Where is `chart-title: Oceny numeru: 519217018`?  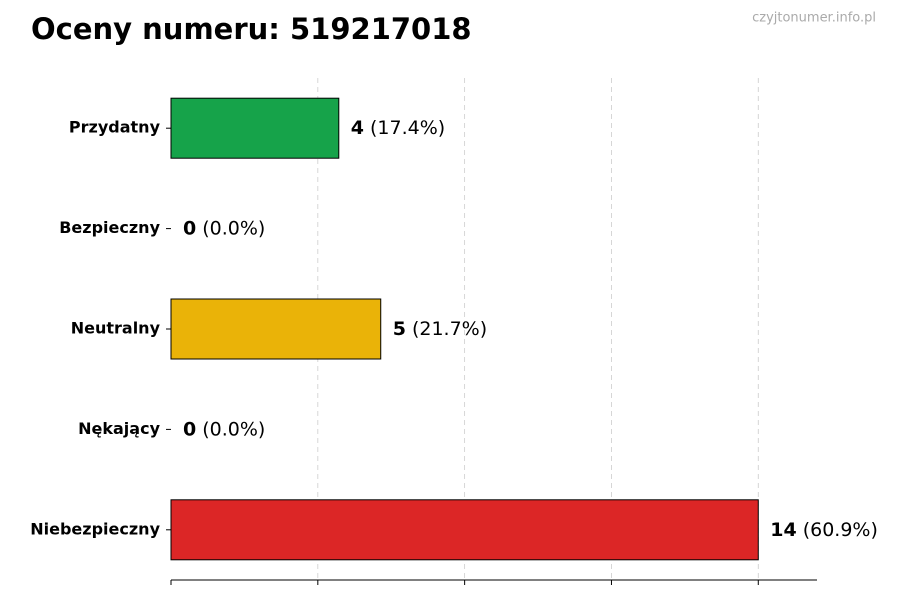 chart-title: Oceny numeru: 519217018 is located at coordinates (251, 29).